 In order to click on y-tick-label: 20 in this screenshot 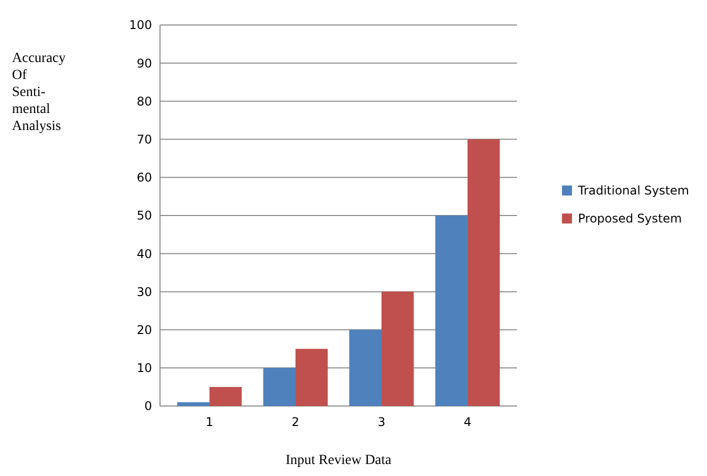, I will do `click(144, 330)`.